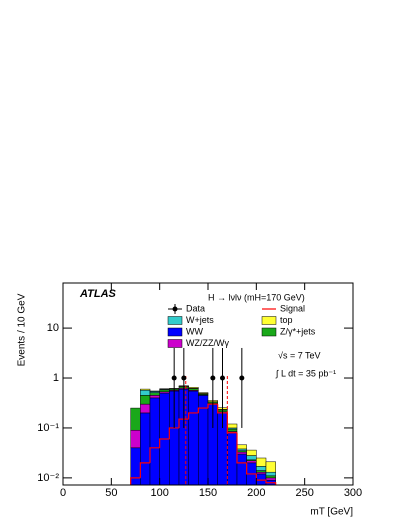  Describe the element at coordinates (207, 343) in the screenshot. I see `legend-label: WZ/ZZ/Wγ` at that location.